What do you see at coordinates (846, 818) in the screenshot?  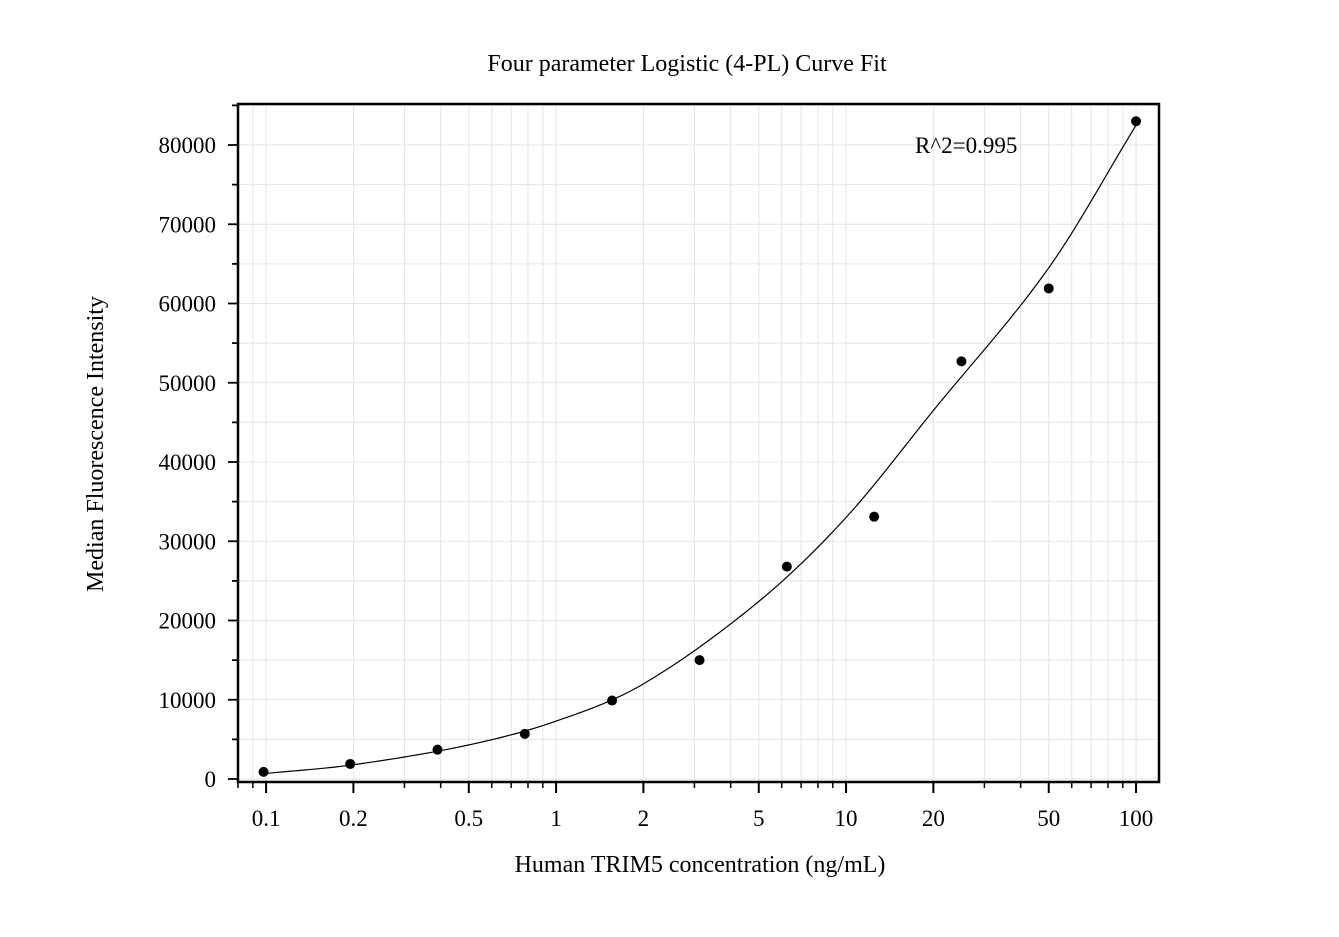 I see `x-tick-label: 10` at bounding box center [846, 818].